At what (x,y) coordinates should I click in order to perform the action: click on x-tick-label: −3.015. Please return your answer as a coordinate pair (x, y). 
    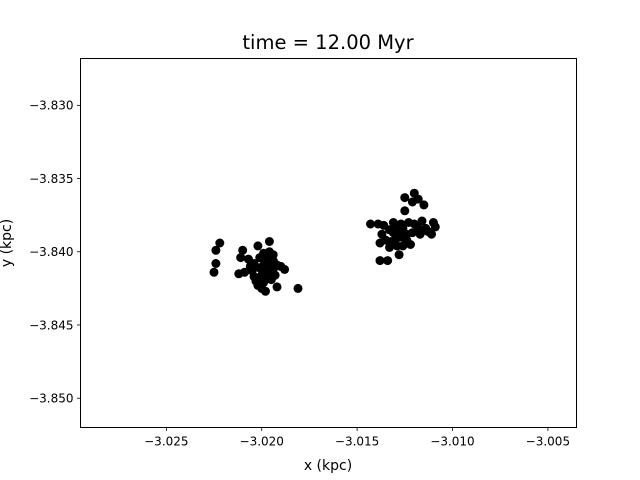
    Looking at the image, I should click on (357, 442).